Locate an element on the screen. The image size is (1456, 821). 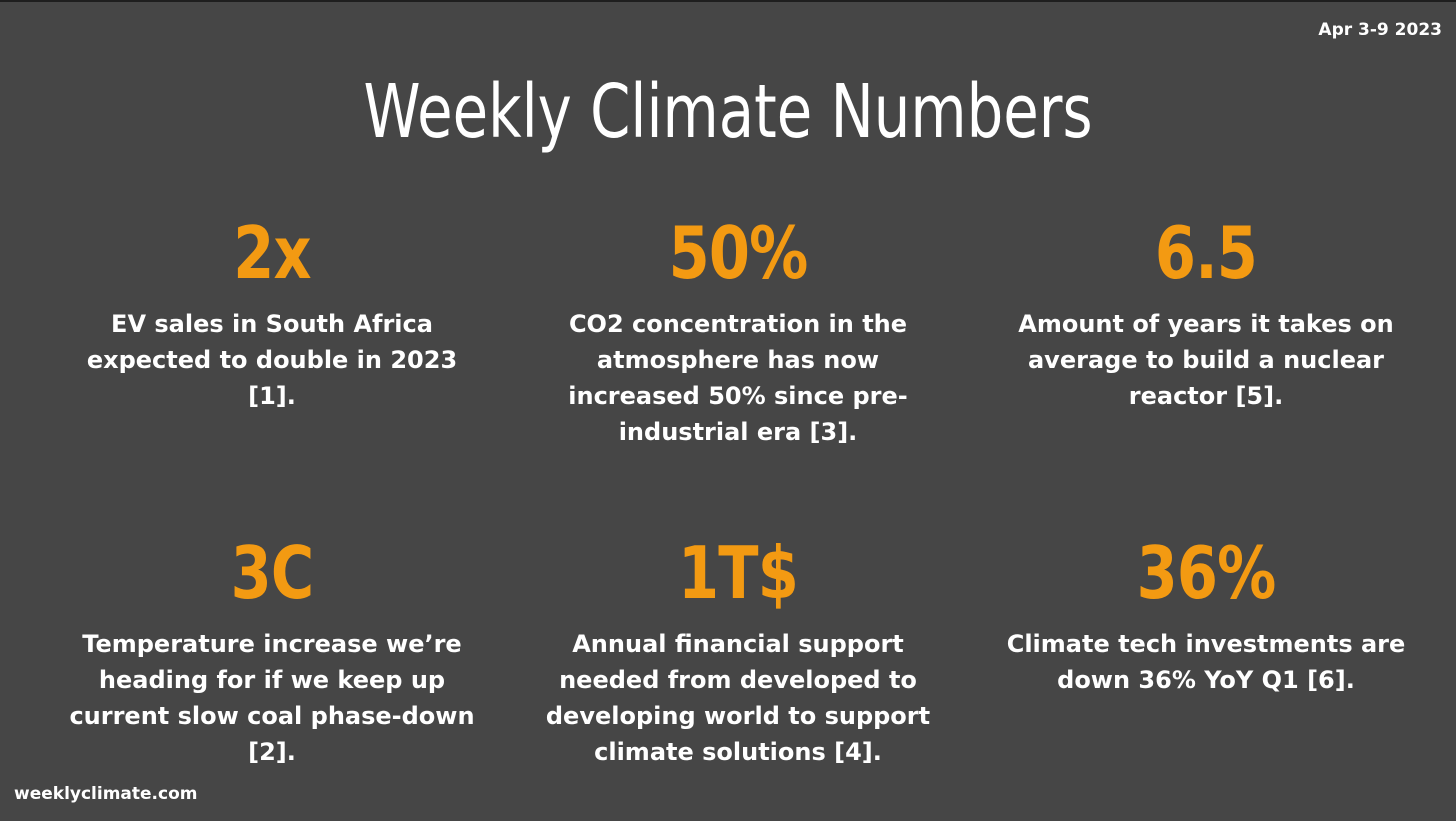
stat-value: 2x is located at coordinates (272, 253).